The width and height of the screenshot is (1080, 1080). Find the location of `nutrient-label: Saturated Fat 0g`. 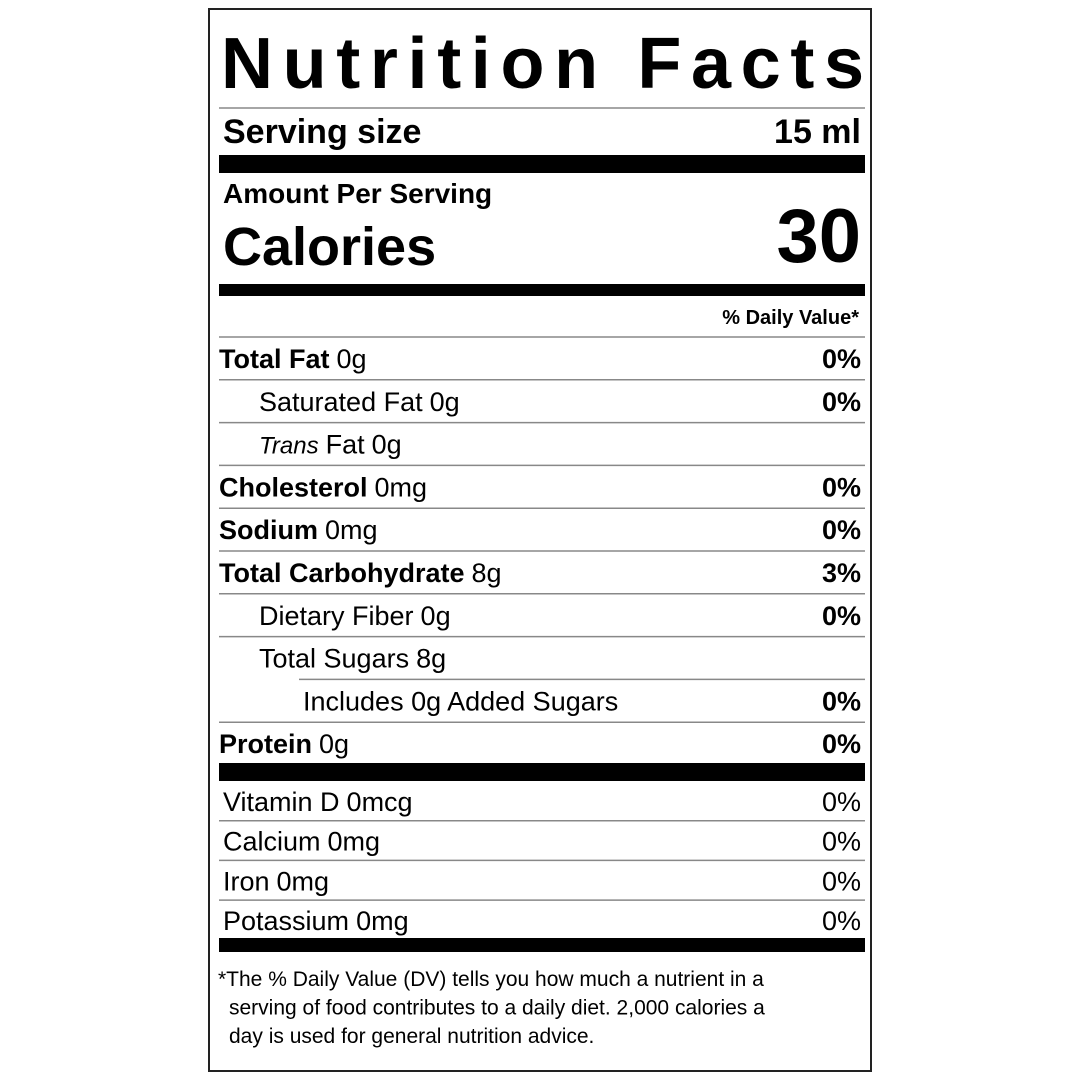

nutrient-label: Saturated Fat 0g is located at coordinates (359, 402).